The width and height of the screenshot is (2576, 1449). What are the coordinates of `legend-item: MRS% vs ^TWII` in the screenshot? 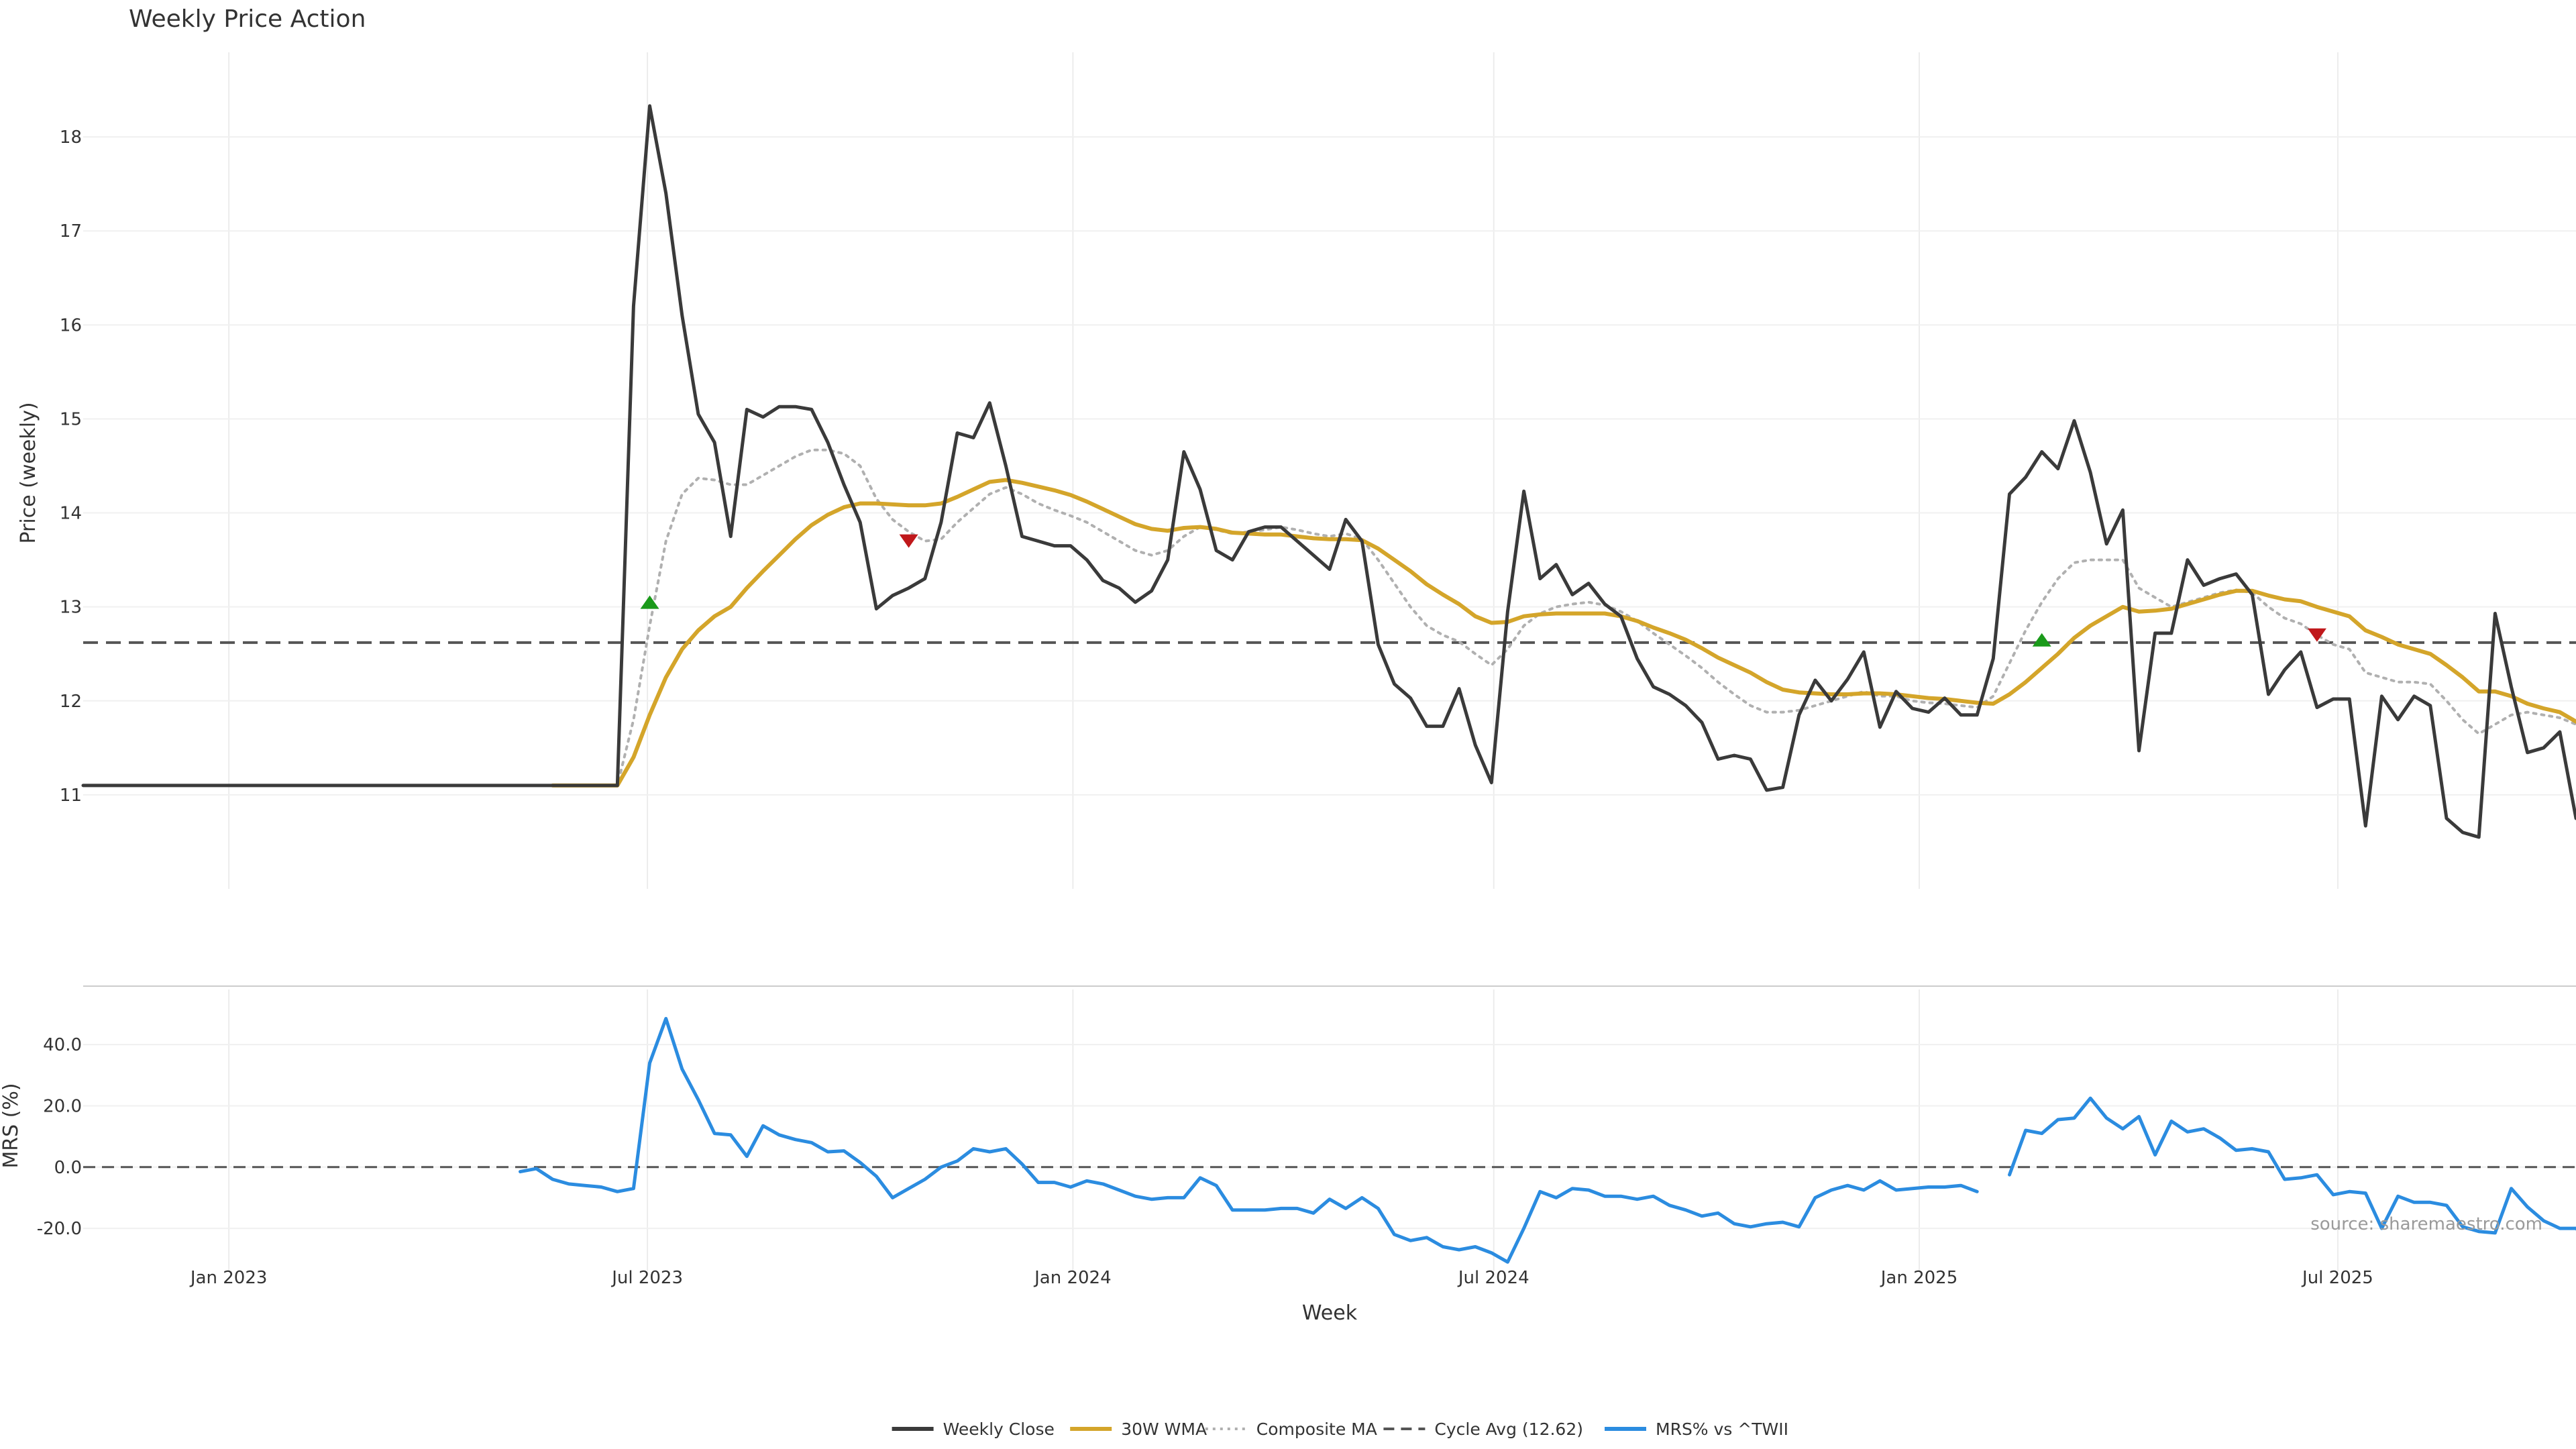 It's located at (1696, 1429).